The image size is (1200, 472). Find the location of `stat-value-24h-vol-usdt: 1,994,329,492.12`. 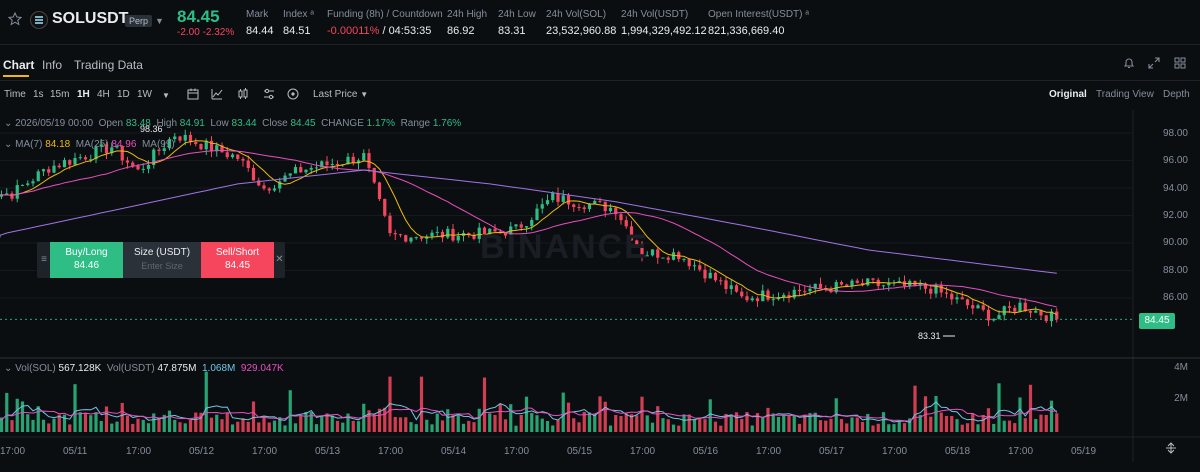

stat-value-24h-vol-usdt: 1,994,329,492.12 is located at coordinates (664, 31).